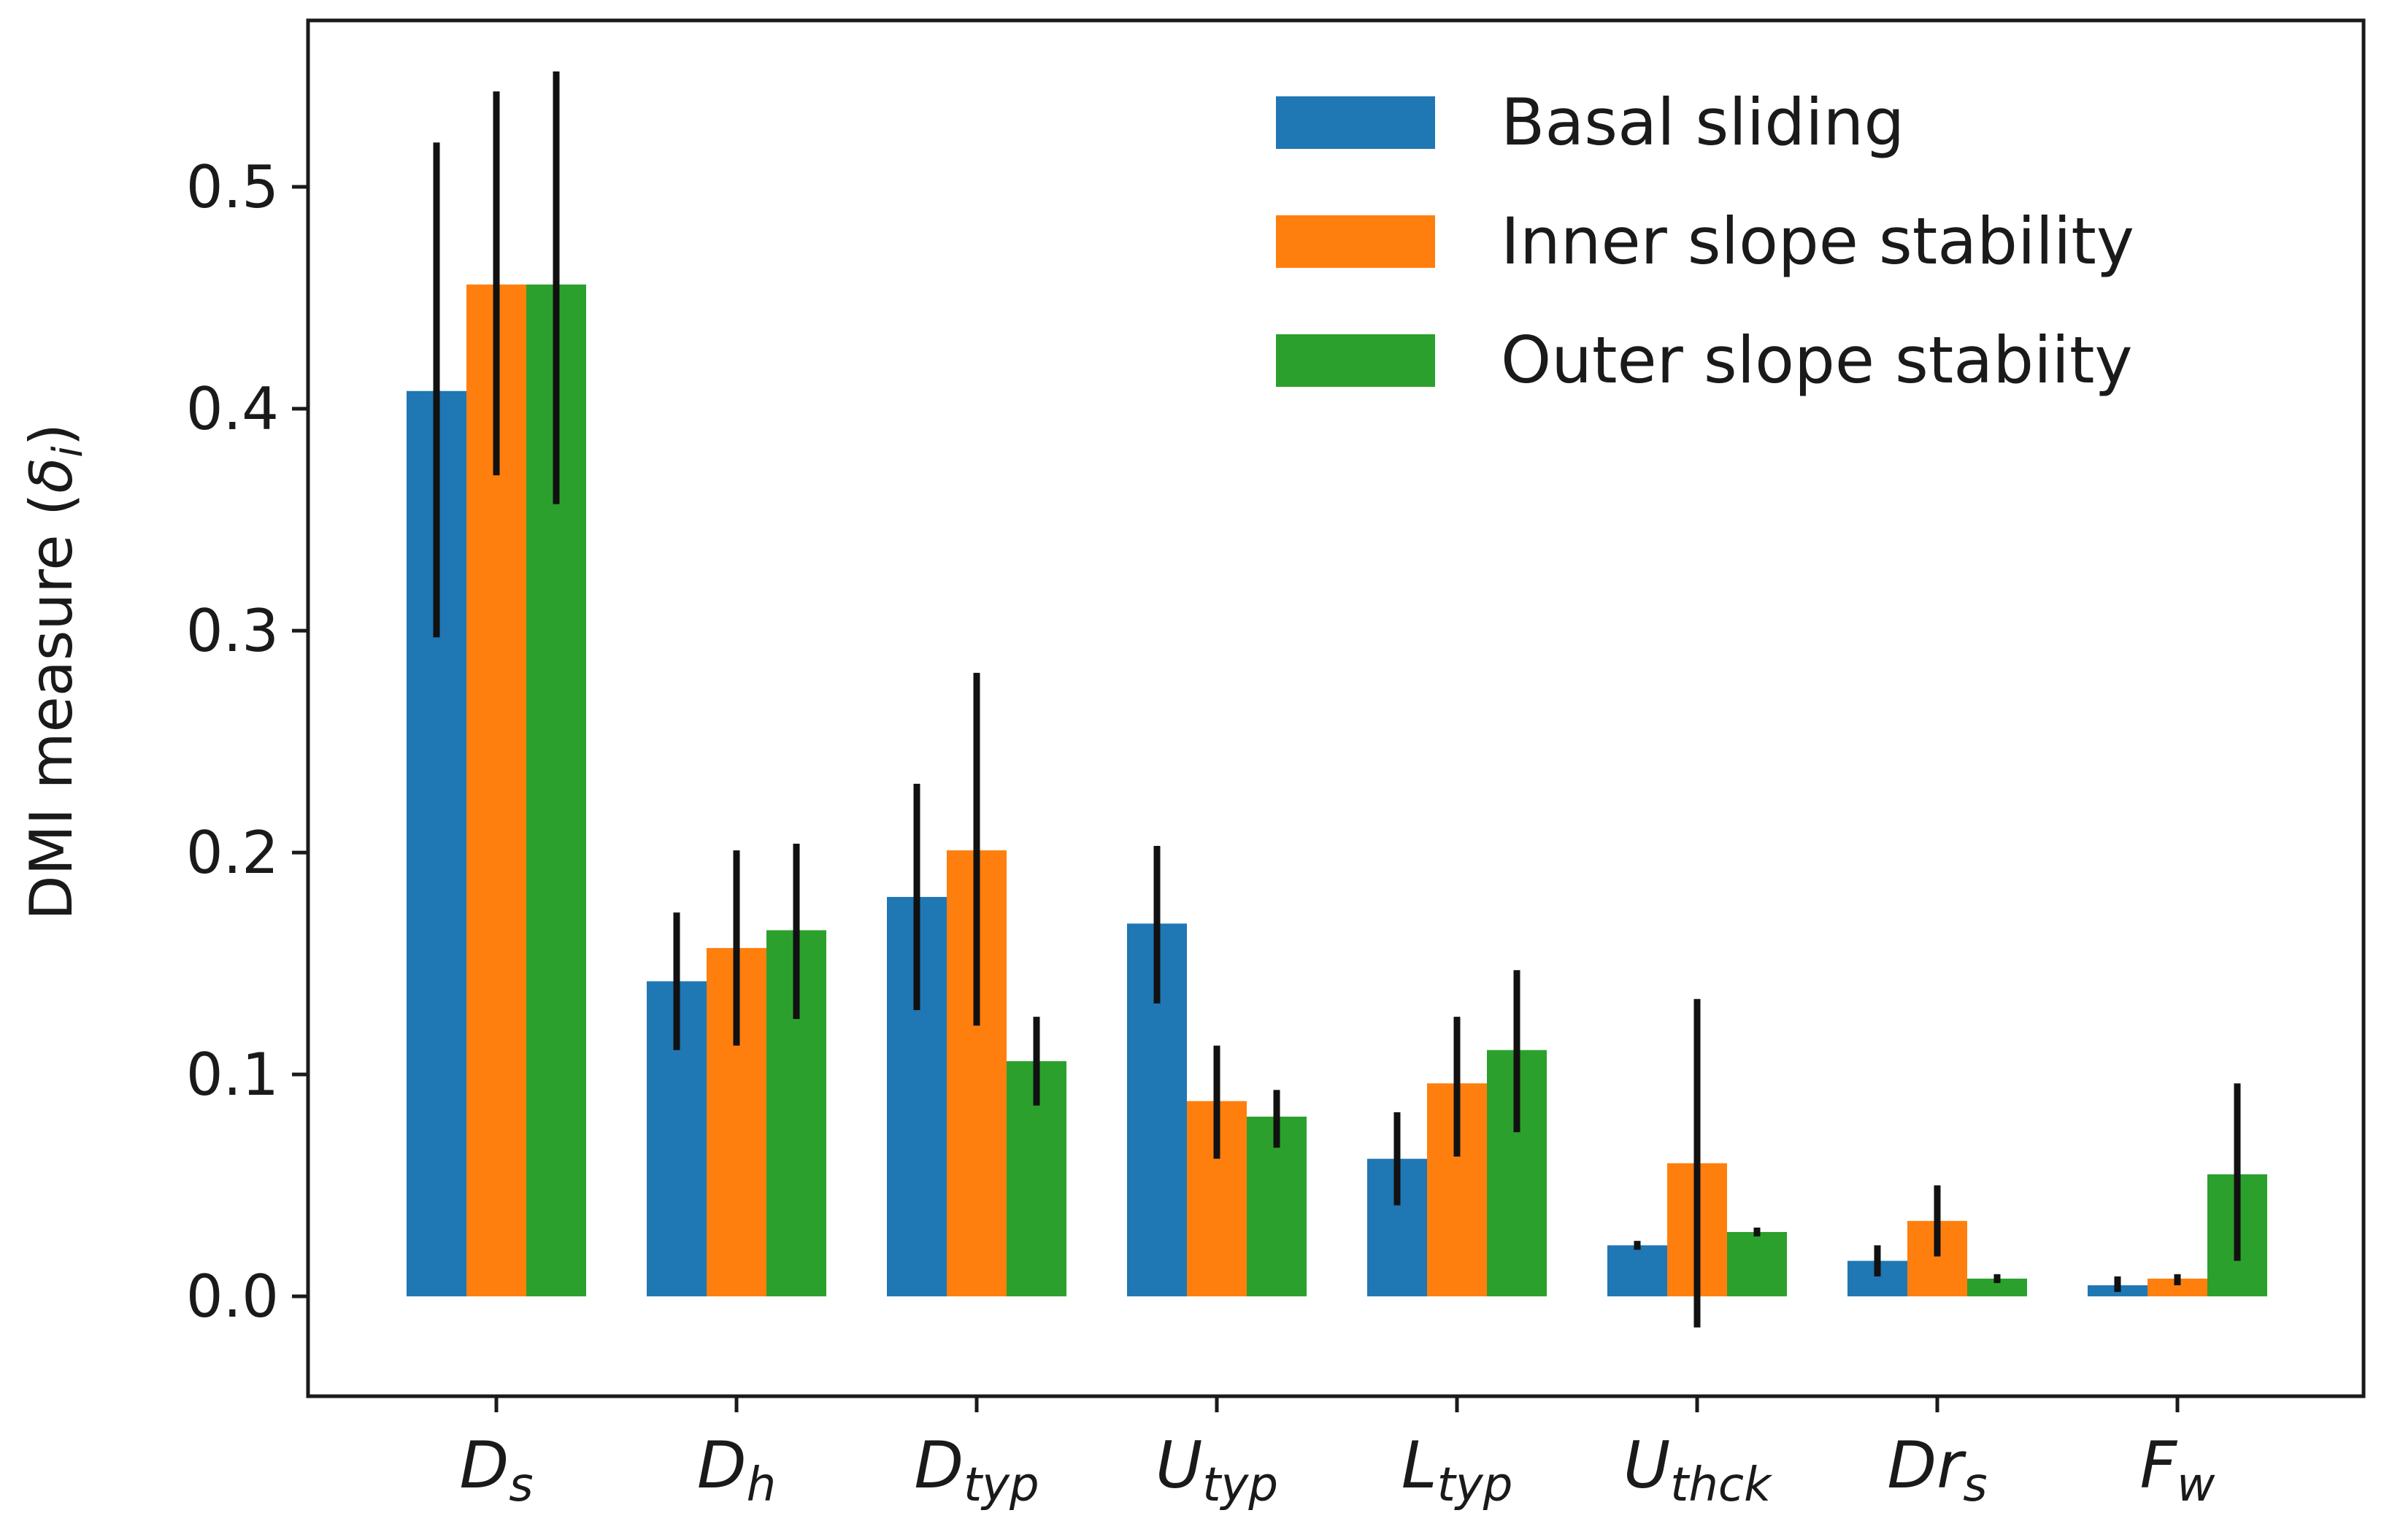 This screenshot has height=1540, width=2384. I want to click on y-axis-title-group: DMI measure (δi), so click(55, 671).